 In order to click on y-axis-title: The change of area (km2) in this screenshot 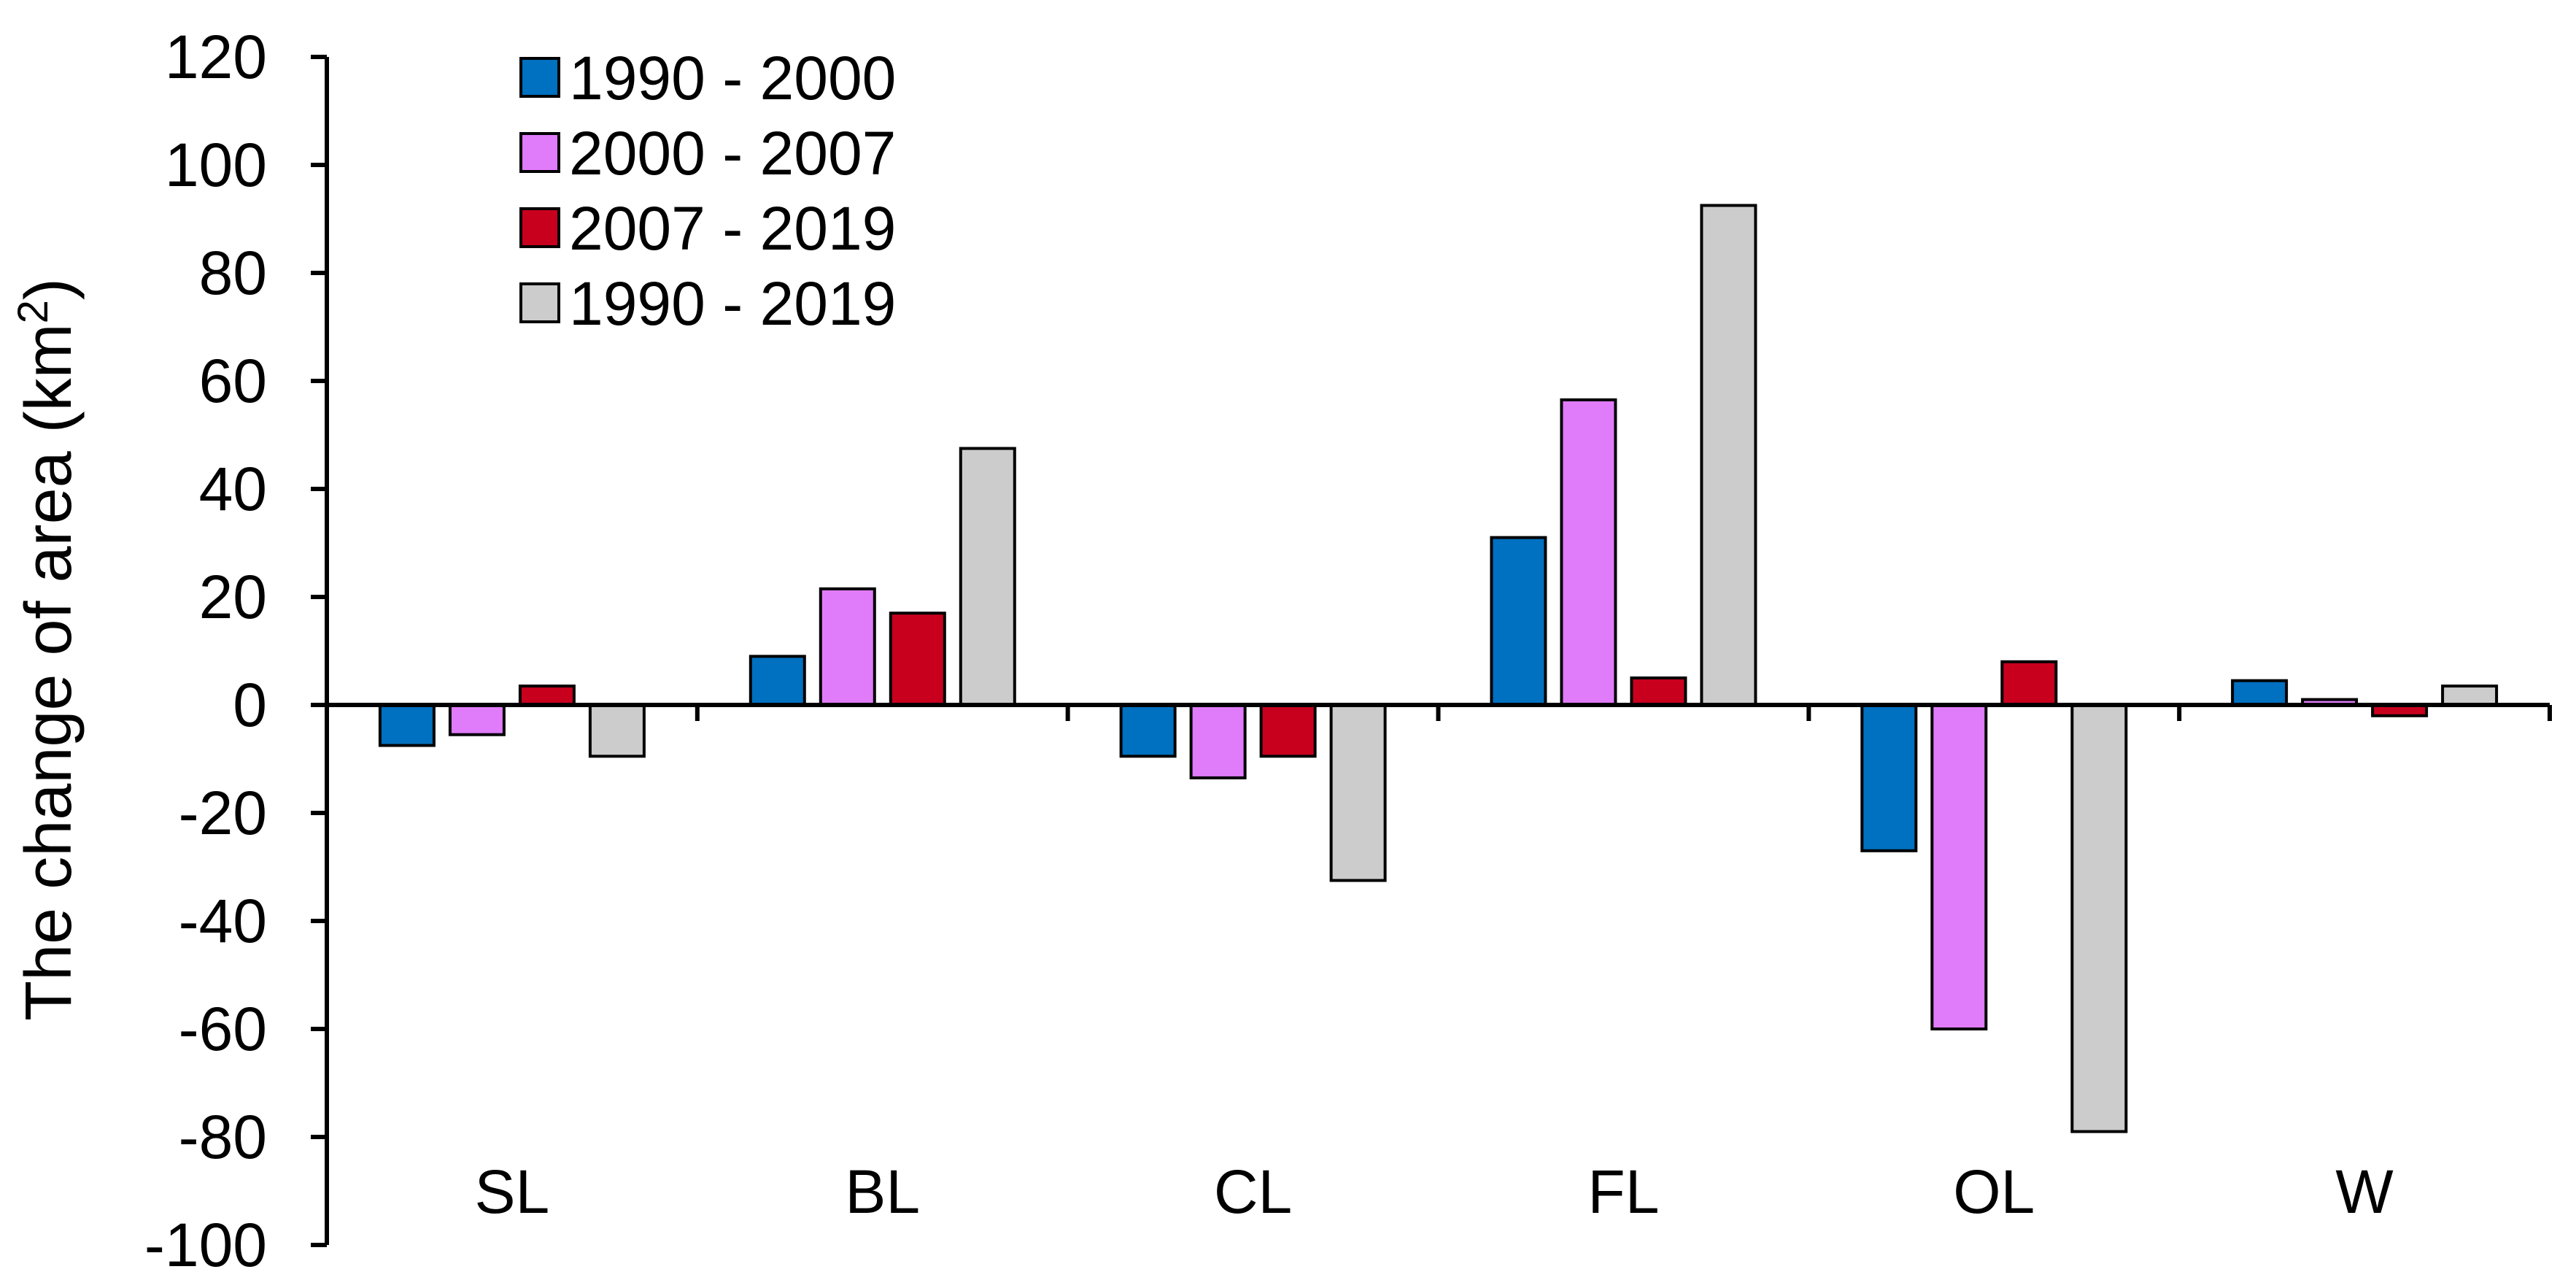, I will do `click(47, 649)`.